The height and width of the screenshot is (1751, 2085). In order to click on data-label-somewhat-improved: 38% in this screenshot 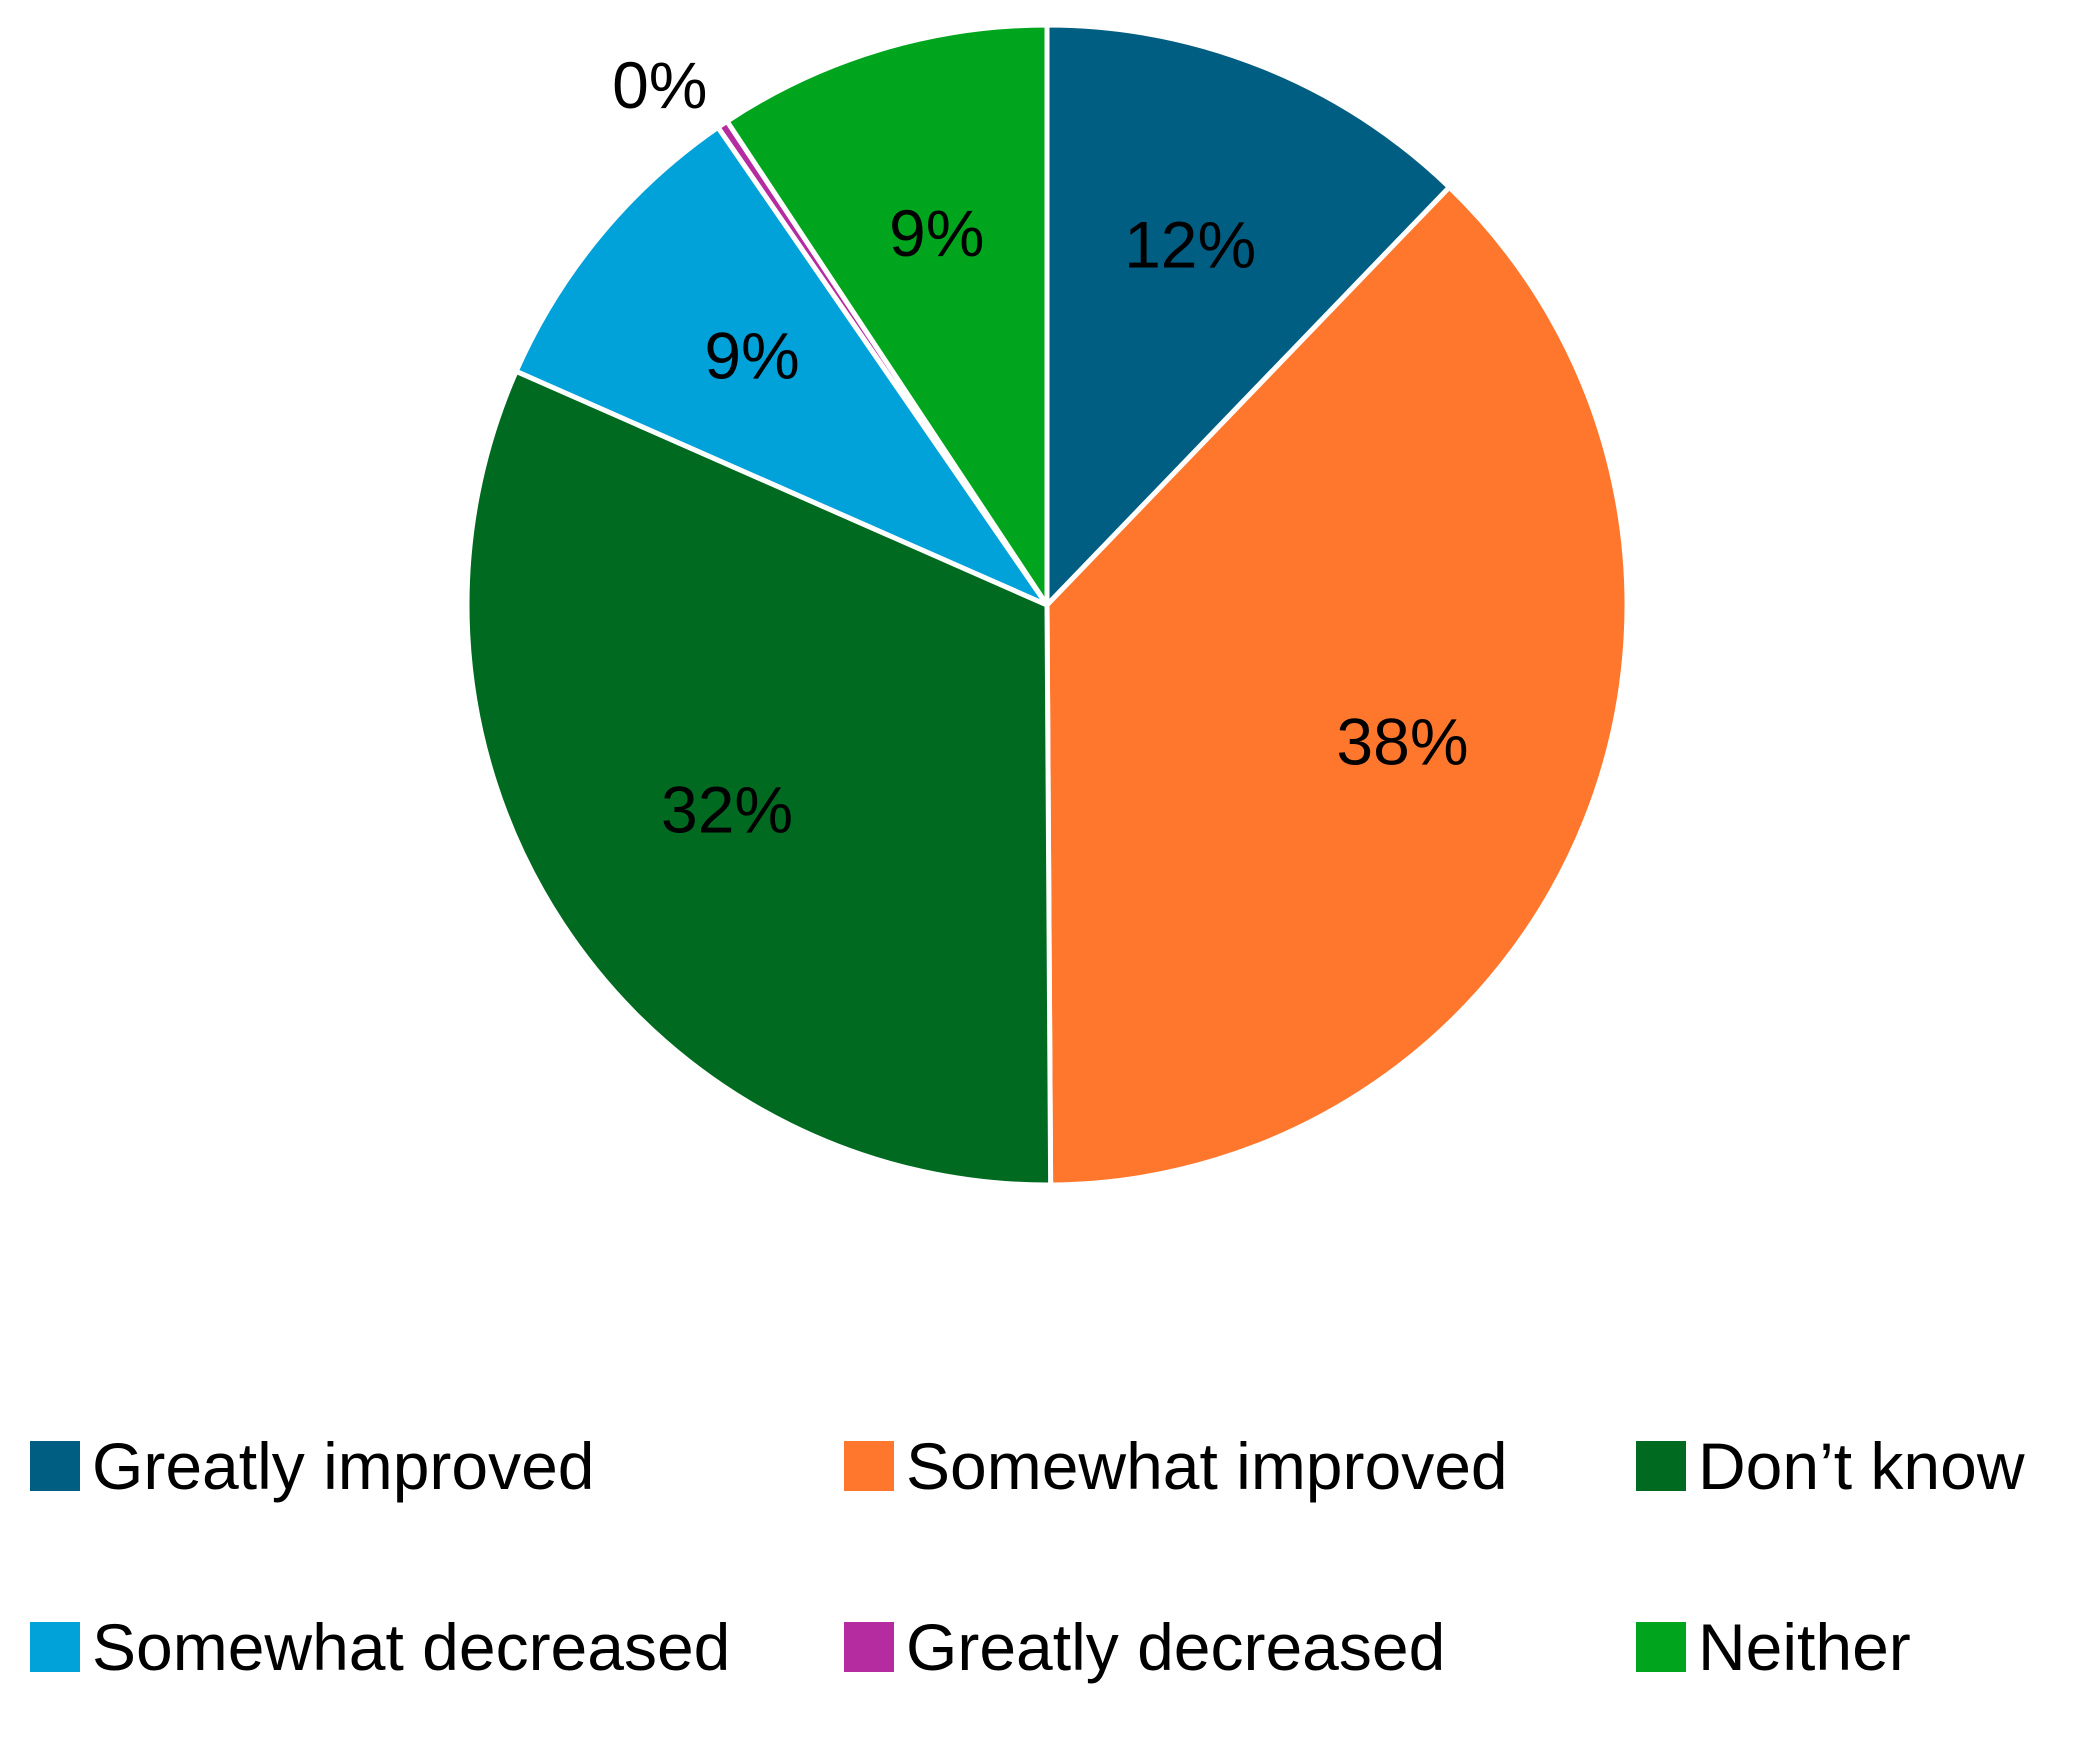, I will do `click(1402, 741)`.